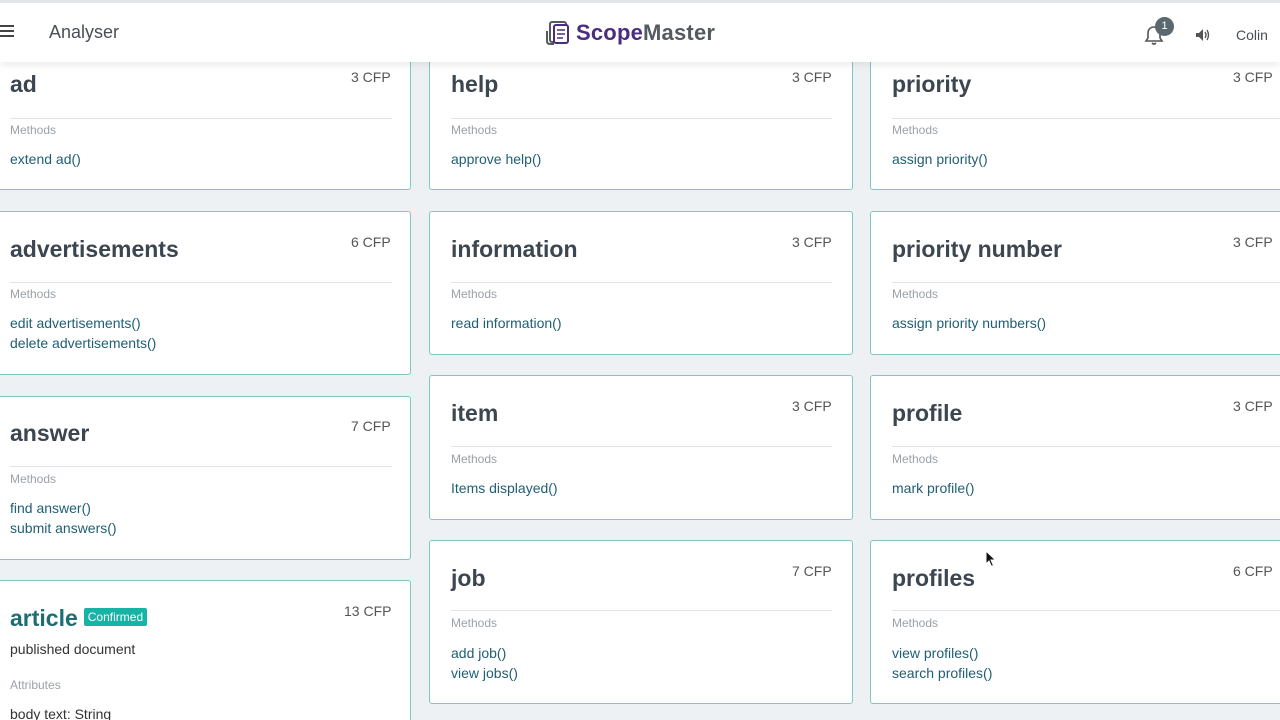 This screenshot has width=1280, height=720. I want to click on top-navbar: Analyser Scope Master 1 Colin, so click(640, 31).